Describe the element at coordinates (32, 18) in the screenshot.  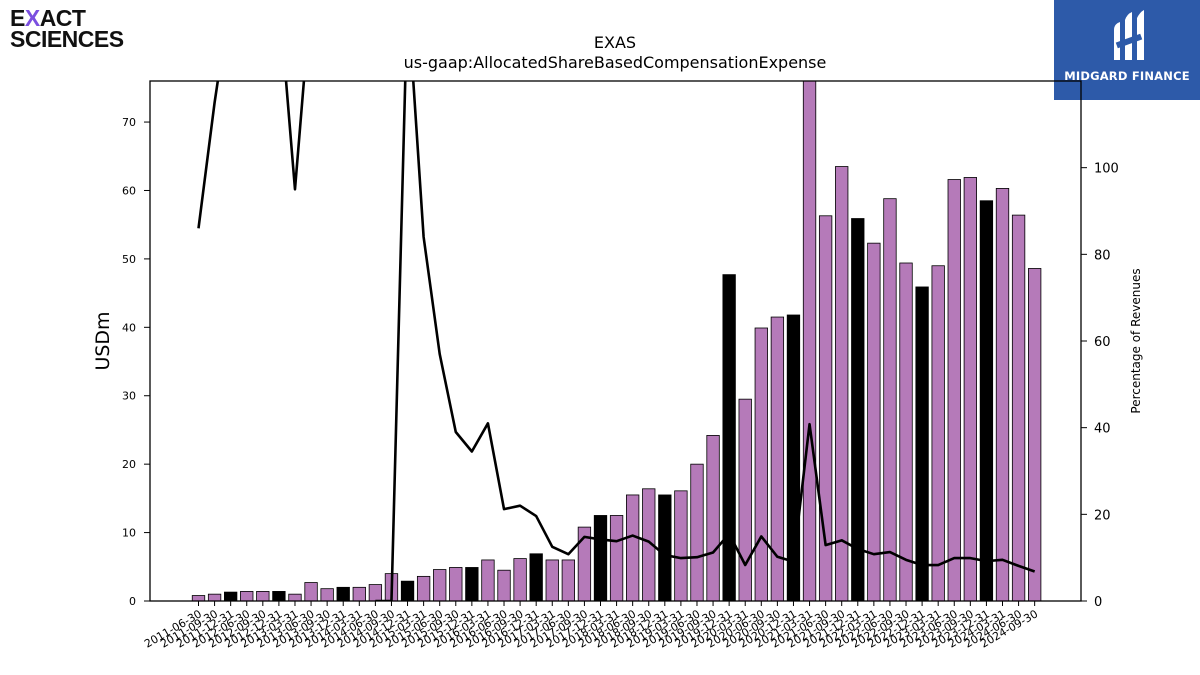
I see `logo-letter-x: X` at that location.